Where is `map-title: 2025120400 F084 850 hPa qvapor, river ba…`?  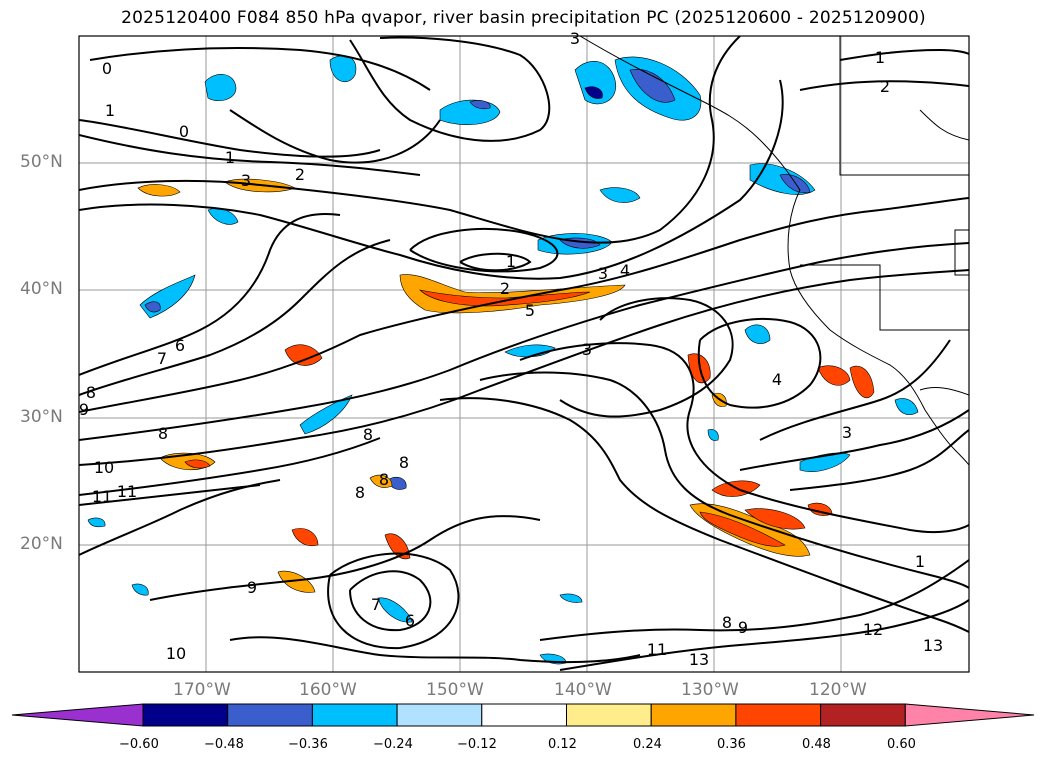 map-title: 2025120400 F084 850 hPa qvapor, river ba… is located at coordinates (523, 18).